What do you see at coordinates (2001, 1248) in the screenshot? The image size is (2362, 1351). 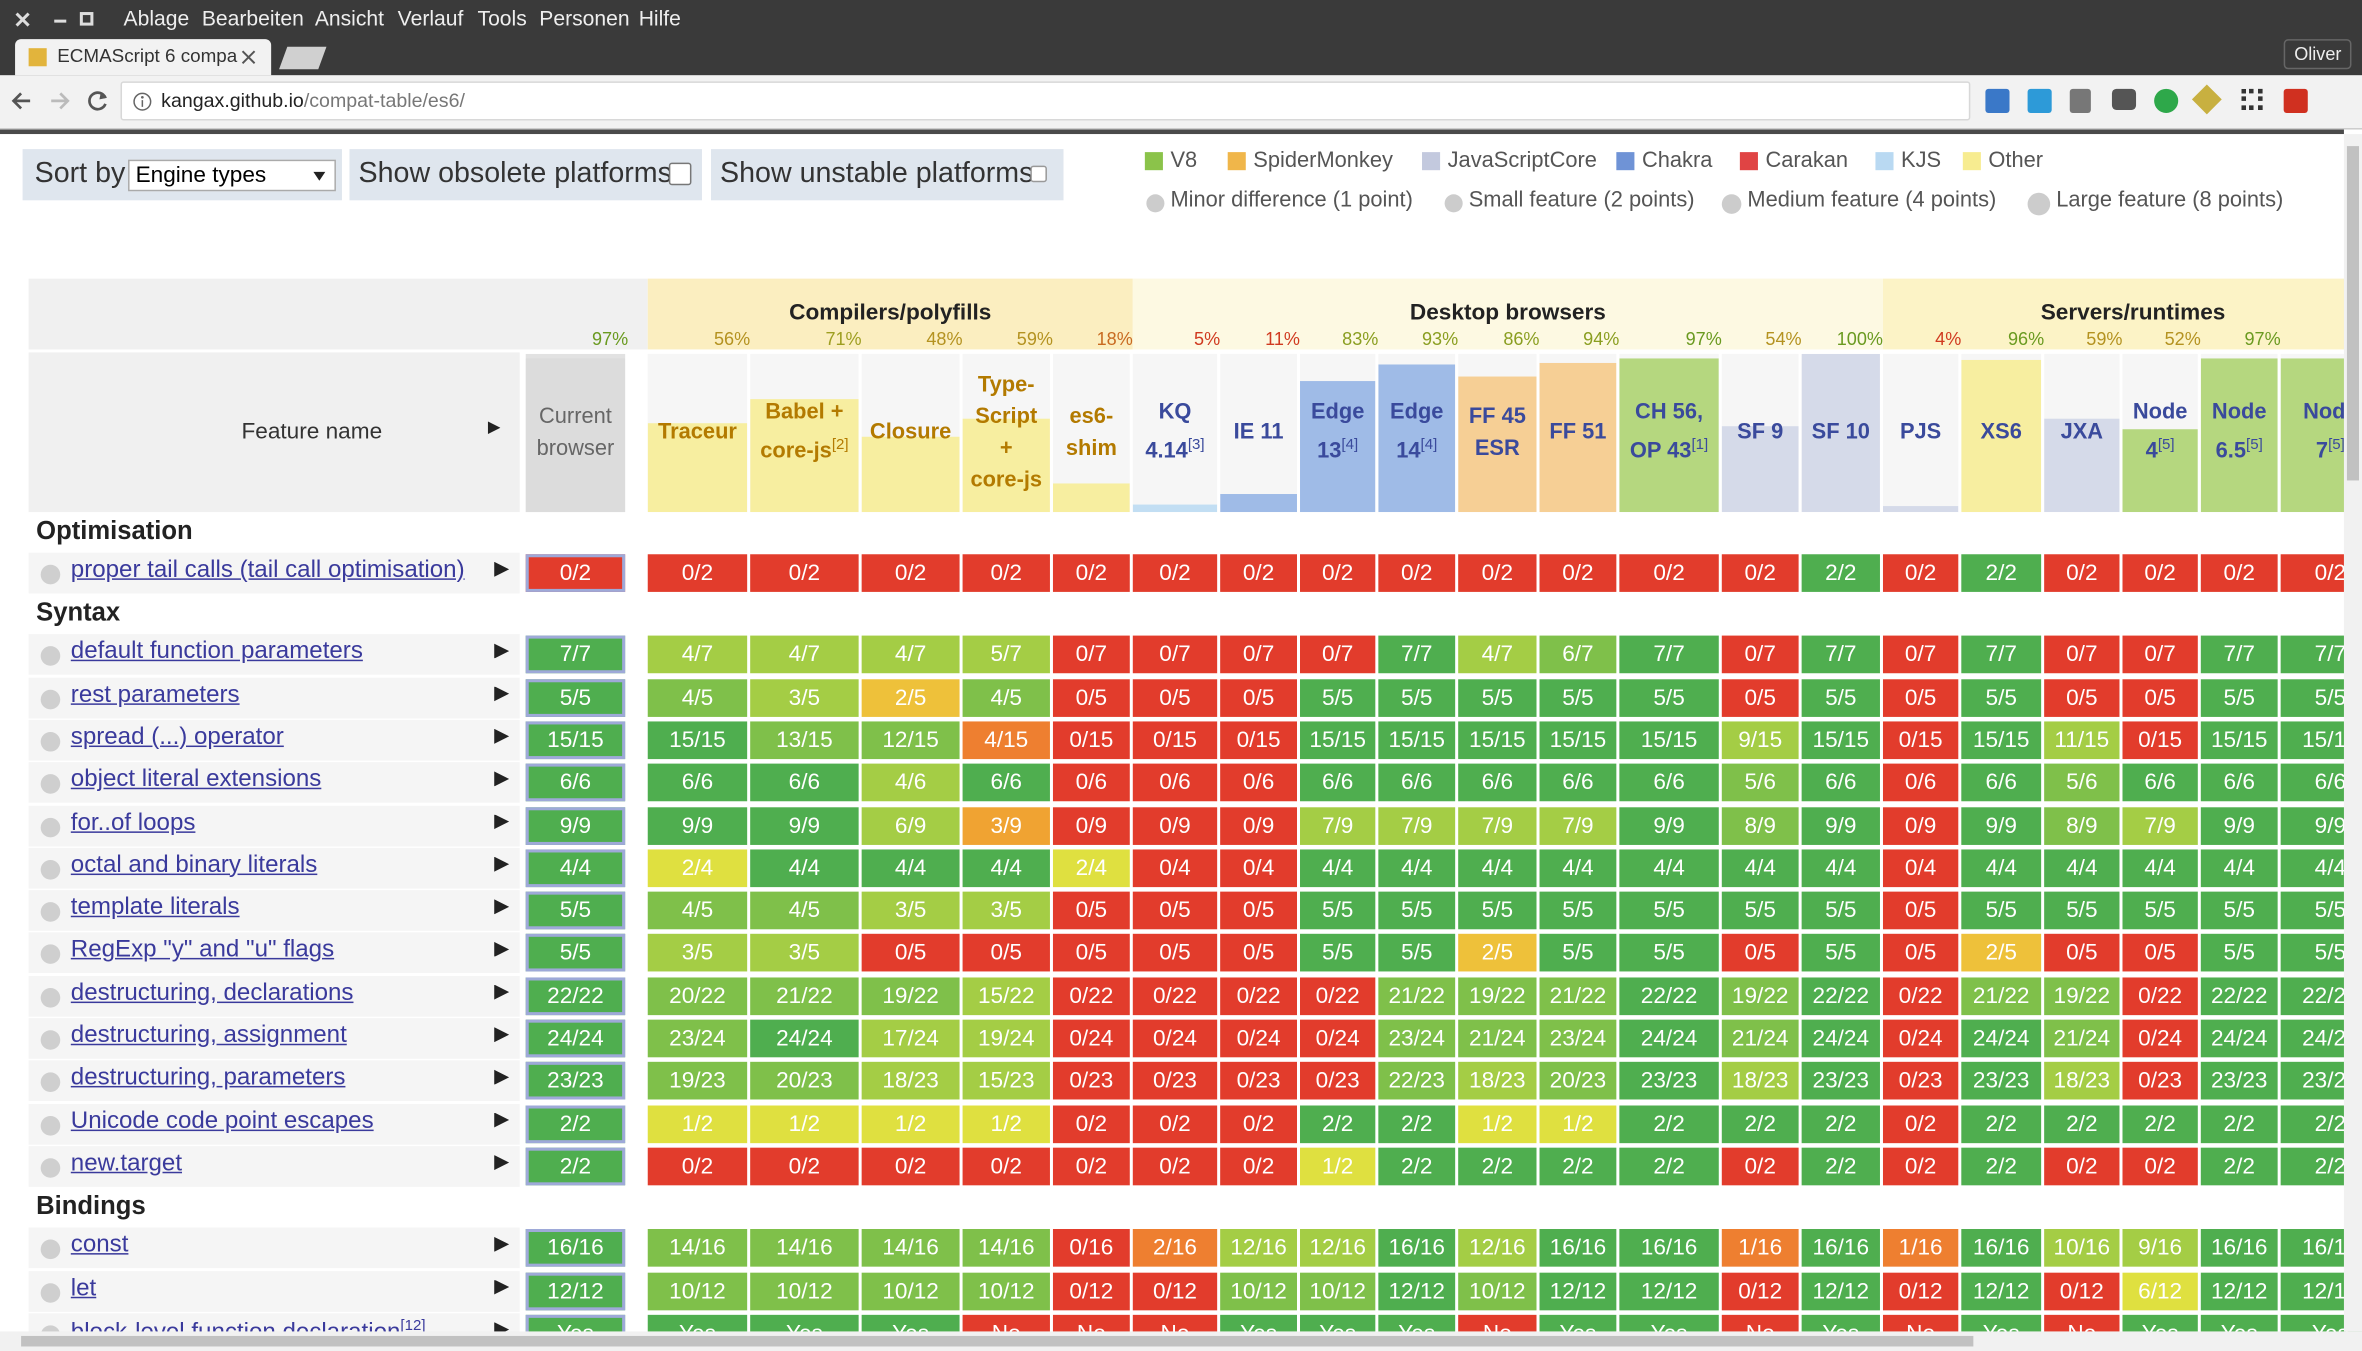 I see `result-cell: 16/16` at bounding box center [2001, 1248].